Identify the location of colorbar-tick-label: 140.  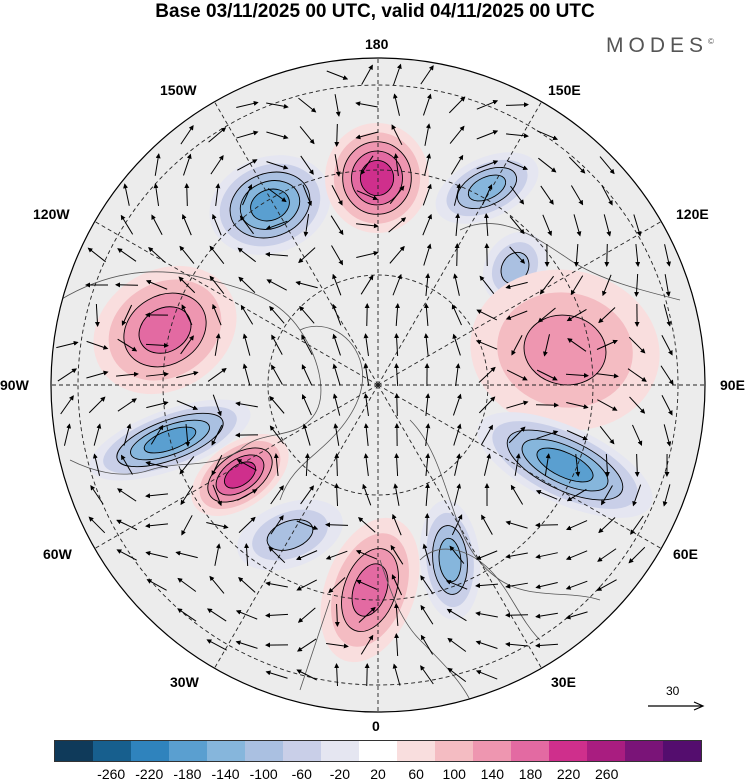
(492, 774).